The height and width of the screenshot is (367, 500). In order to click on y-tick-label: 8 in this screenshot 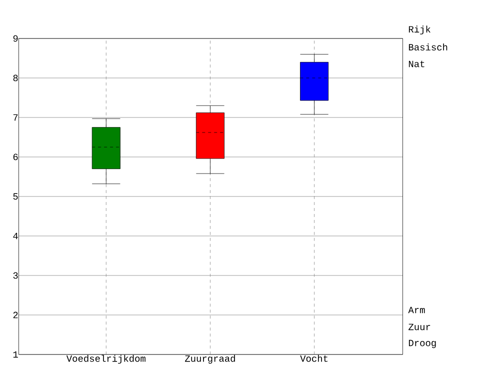, I will do `click(15, 78)`.